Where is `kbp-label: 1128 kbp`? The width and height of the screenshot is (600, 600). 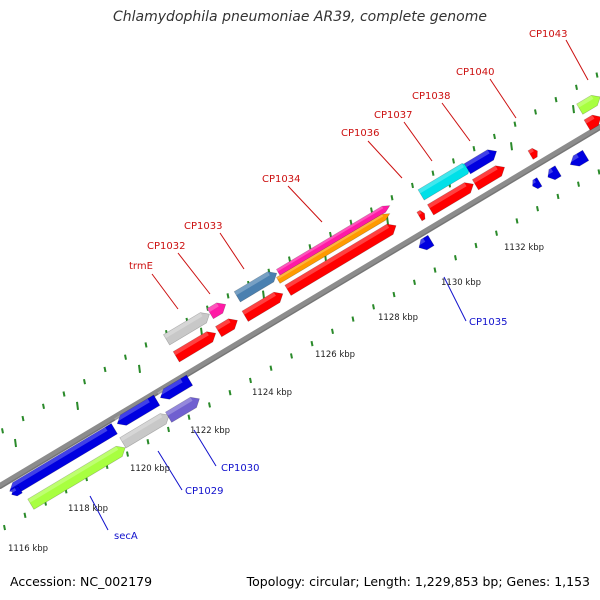
kbp-label: 1128 kbp is located at coordinates (398, 318).